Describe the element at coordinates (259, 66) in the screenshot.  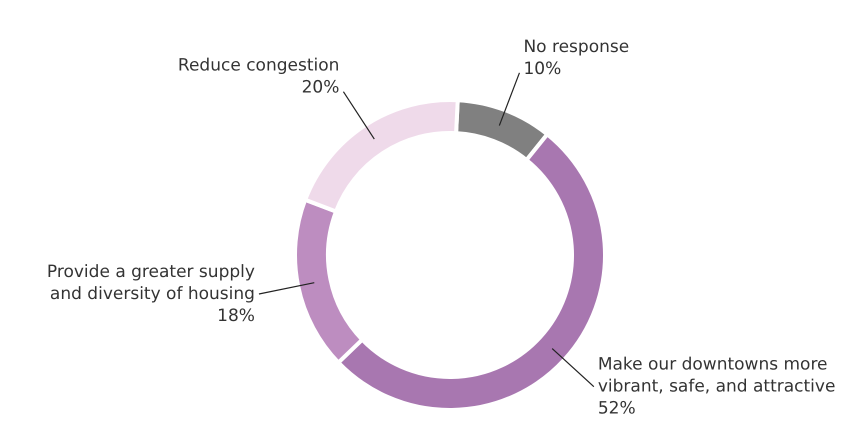
I see `slice-label: Reduce congestion` at that location.